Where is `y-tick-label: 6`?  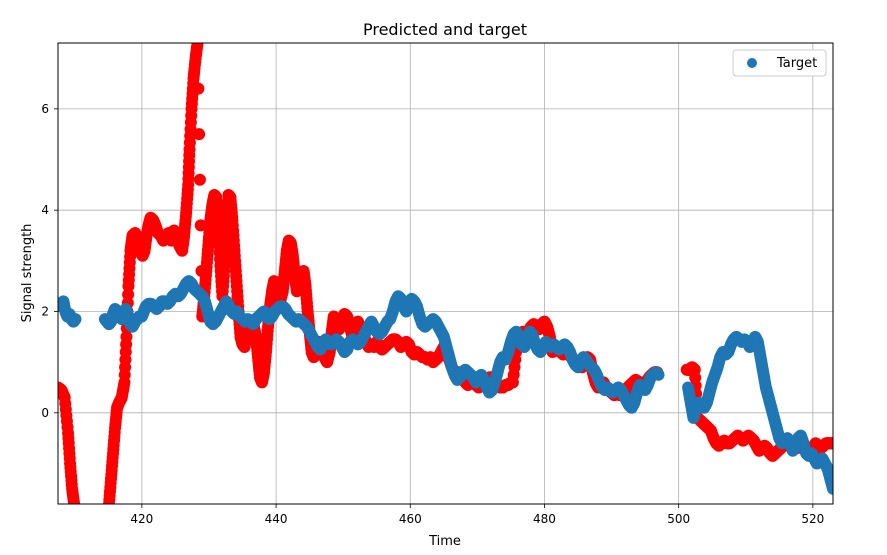 y-tick-label: 6 is located at coordinates (45, 109).